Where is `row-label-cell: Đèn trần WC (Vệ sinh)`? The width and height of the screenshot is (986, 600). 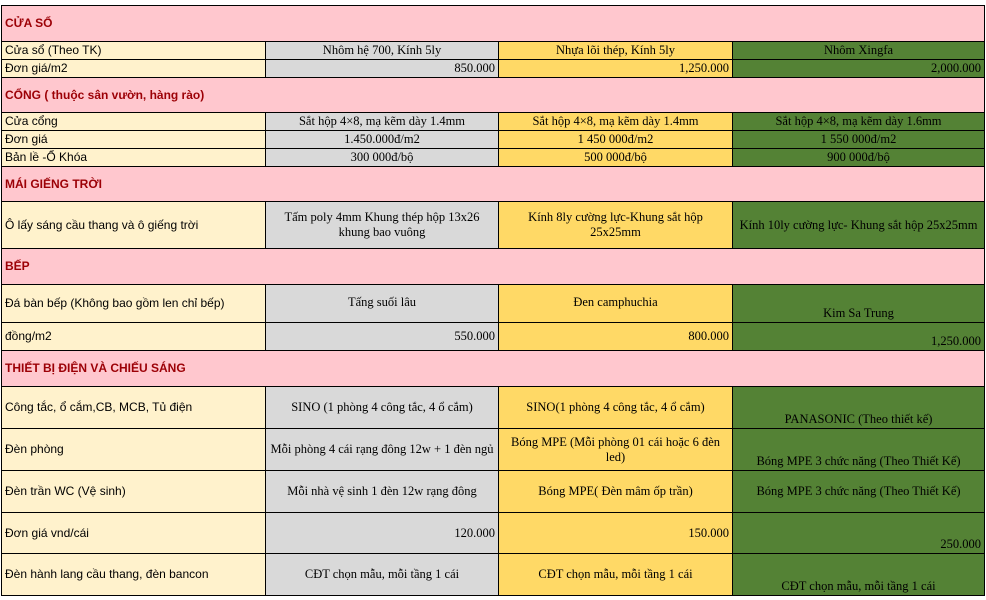 row-label-cell: Đèn trần WC (Vệ sinh) is located at coordinates (133, 491).